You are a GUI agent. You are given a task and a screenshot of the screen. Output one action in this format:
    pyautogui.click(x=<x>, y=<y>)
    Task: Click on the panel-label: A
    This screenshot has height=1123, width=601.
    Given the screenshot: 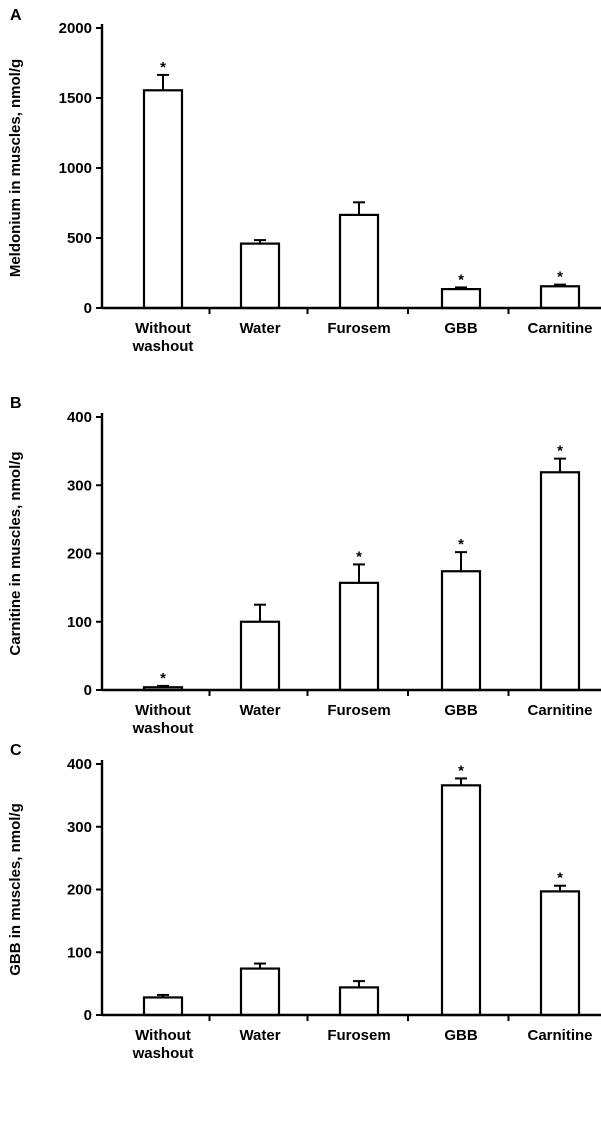 What is the action you would take?
    pyautogui.click(x=16, y=15)
    